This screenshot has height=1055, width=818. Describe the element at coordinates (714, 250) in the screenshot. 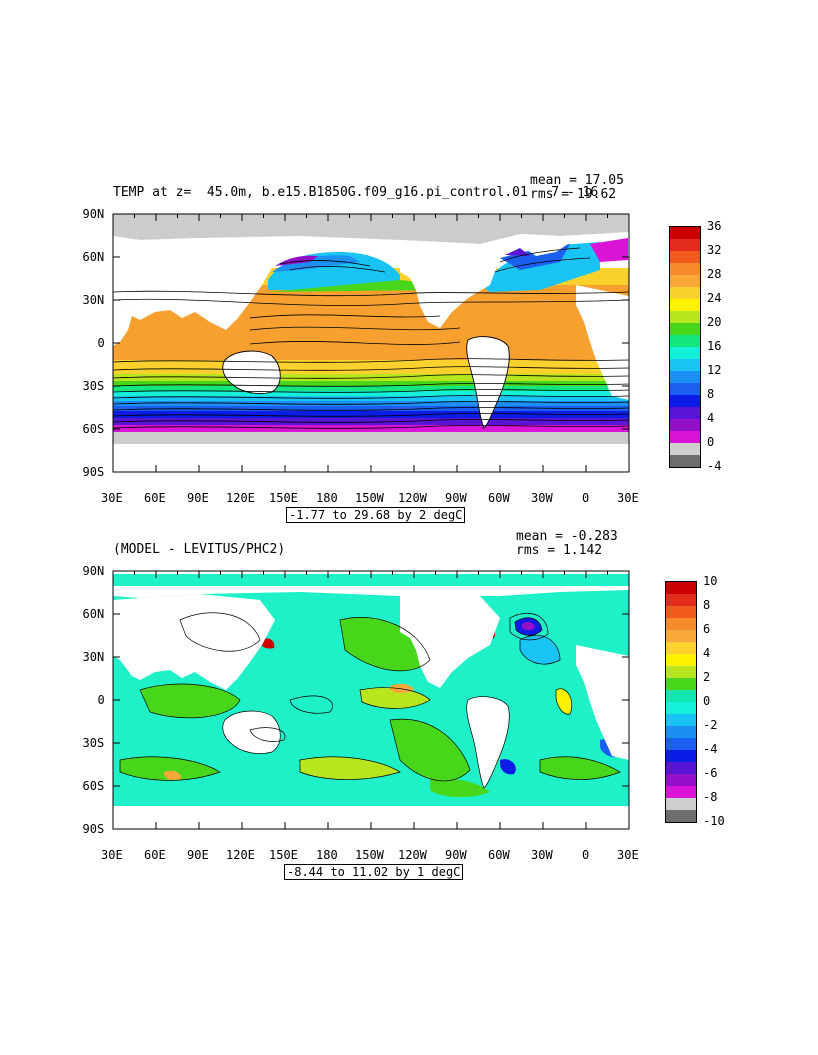

I see `colorbar-label: 32` at that location.